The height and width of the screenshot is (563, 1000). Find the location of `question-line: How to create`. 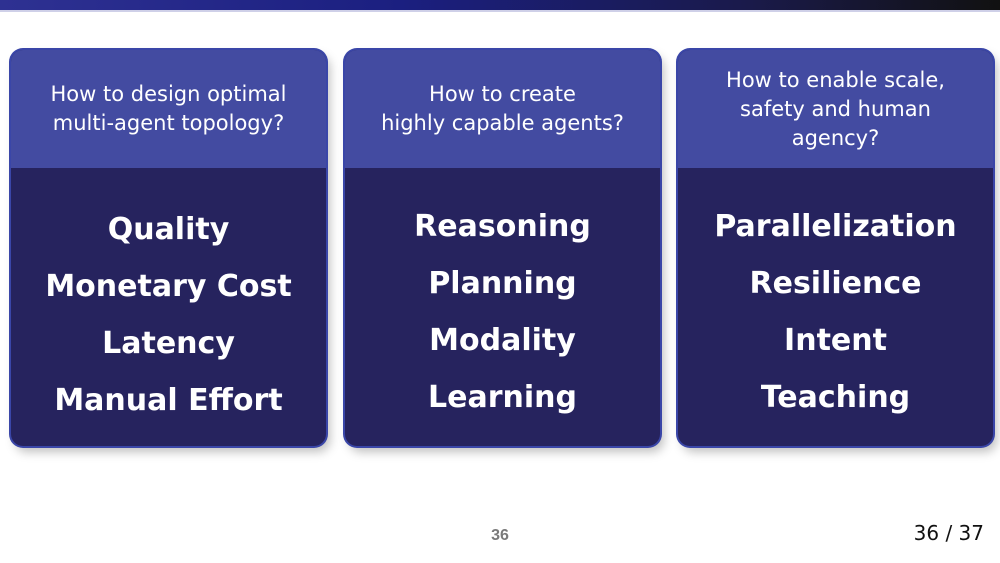

question-line: How to create is located at coordinates (502, 94).